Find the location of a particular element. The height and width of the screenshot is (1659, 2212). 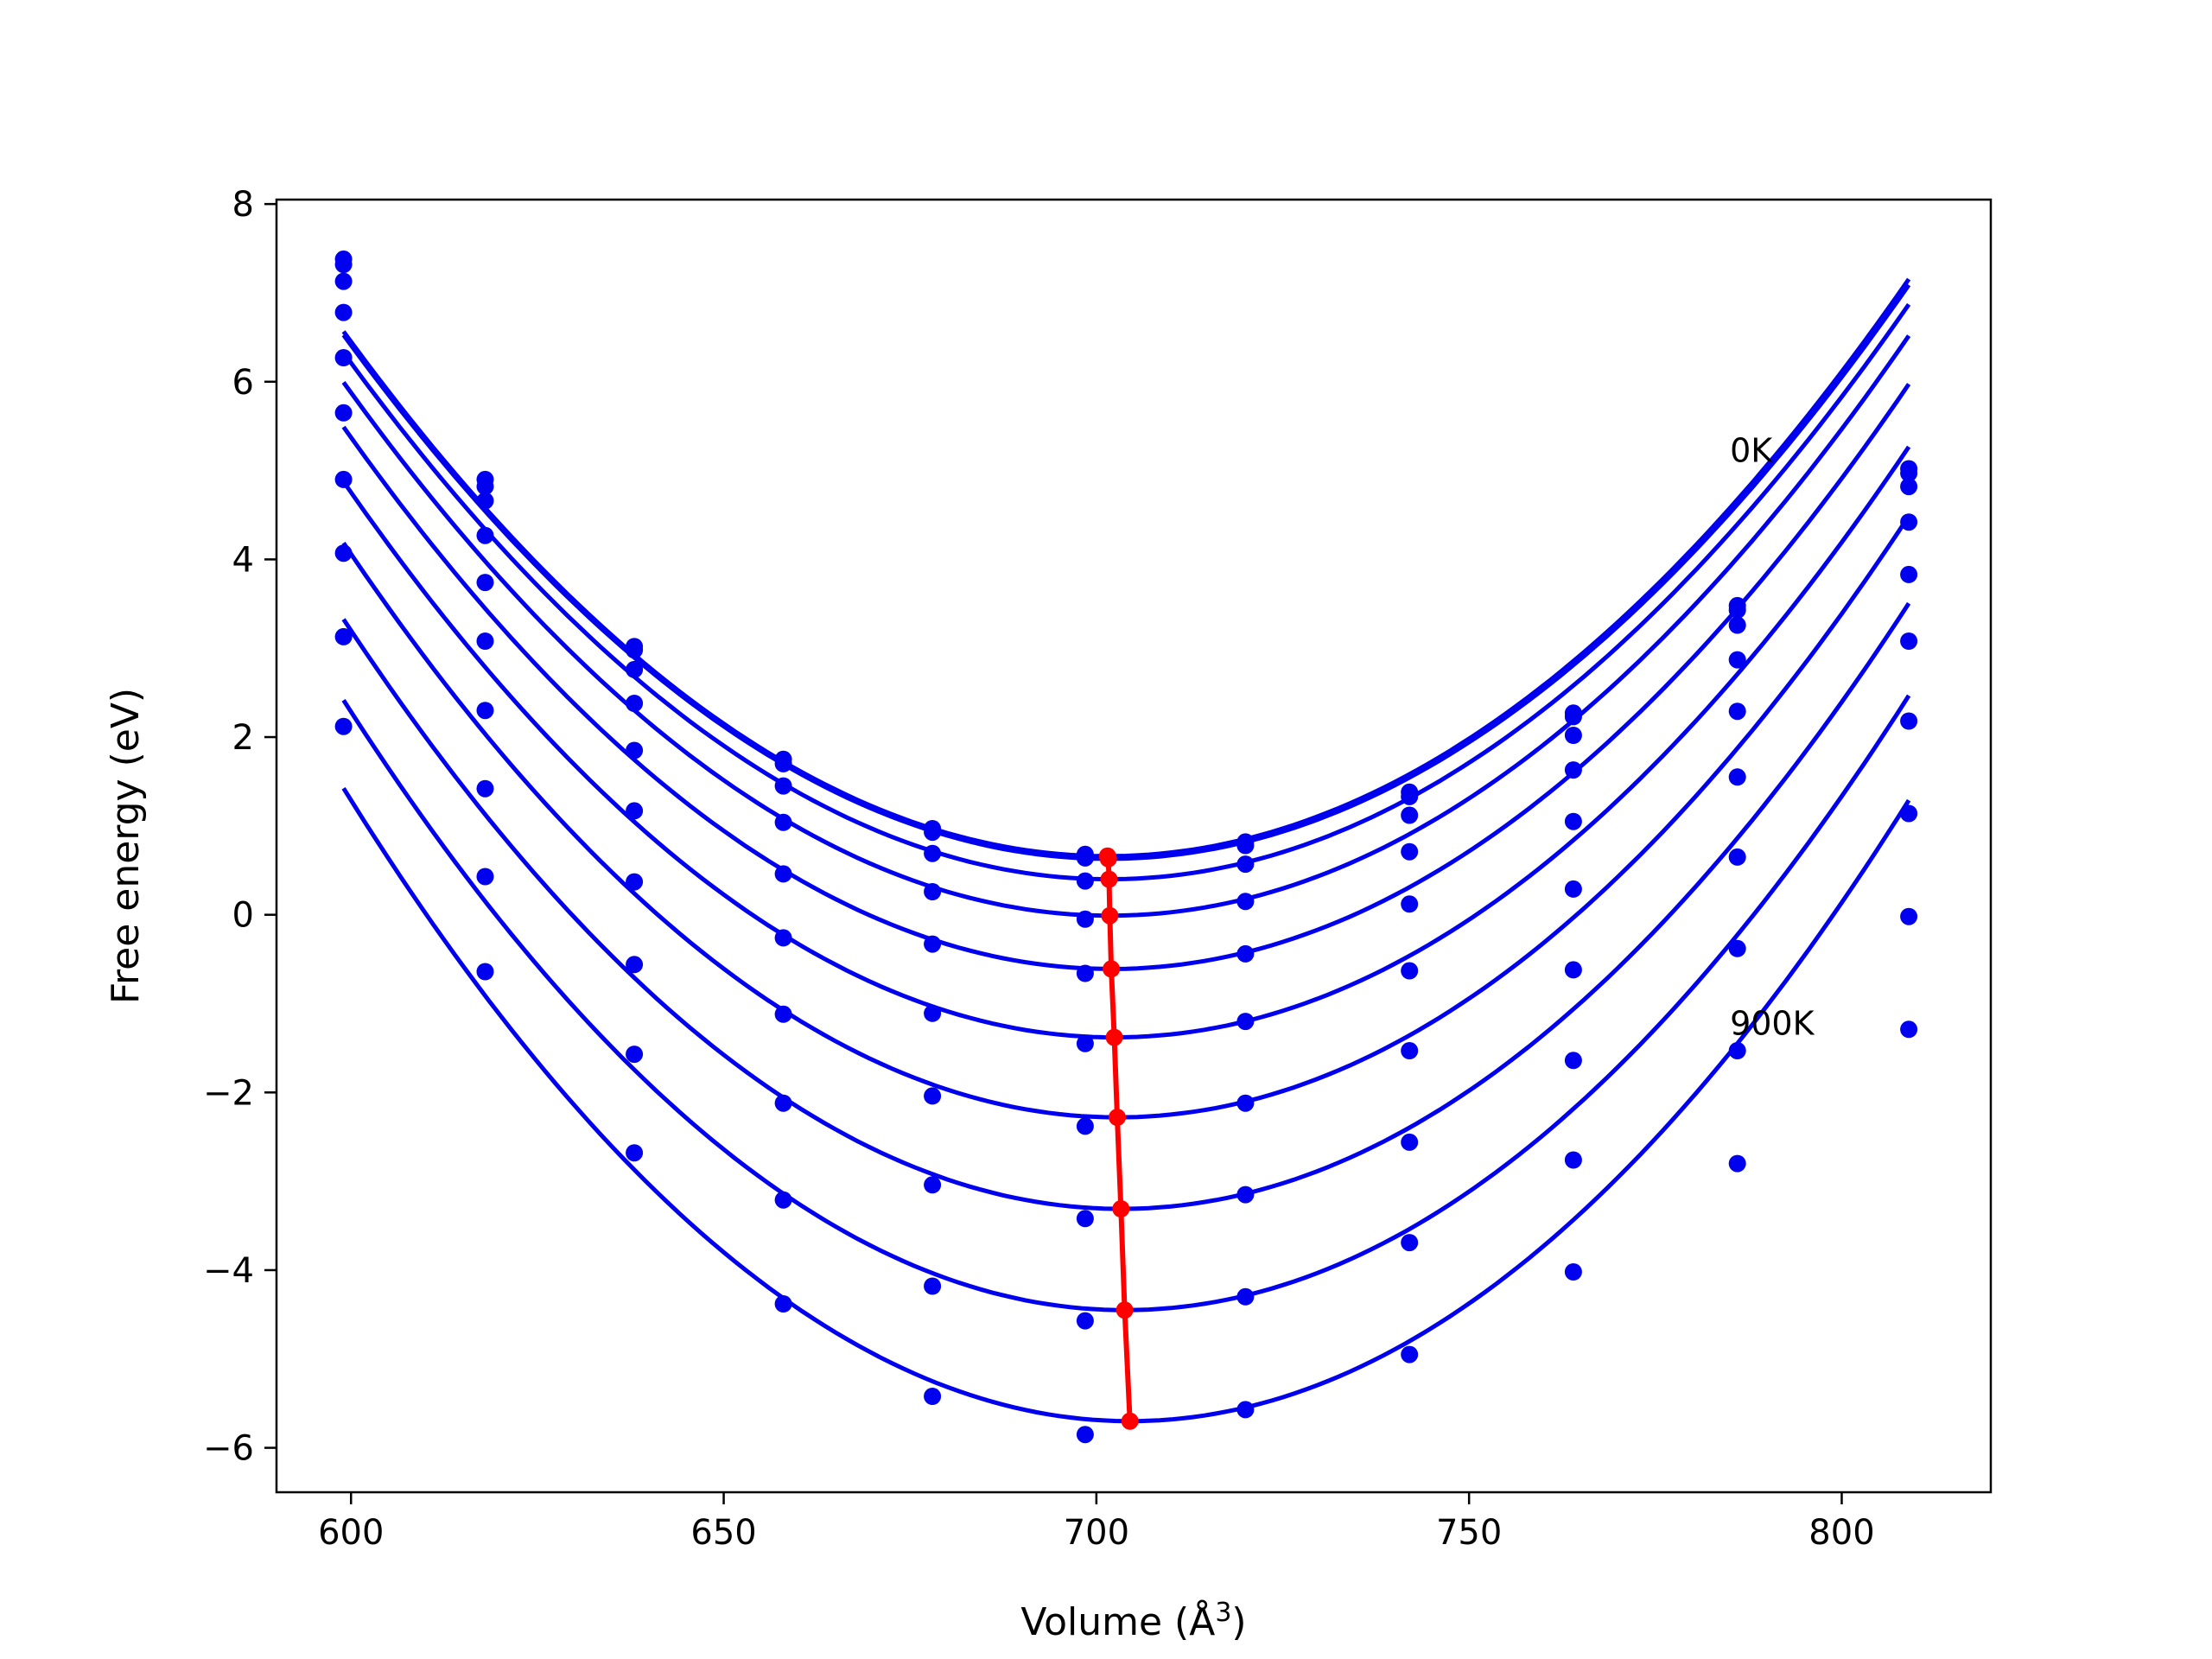

annotations: 0K 900K is located at coordinates (1773, 736).